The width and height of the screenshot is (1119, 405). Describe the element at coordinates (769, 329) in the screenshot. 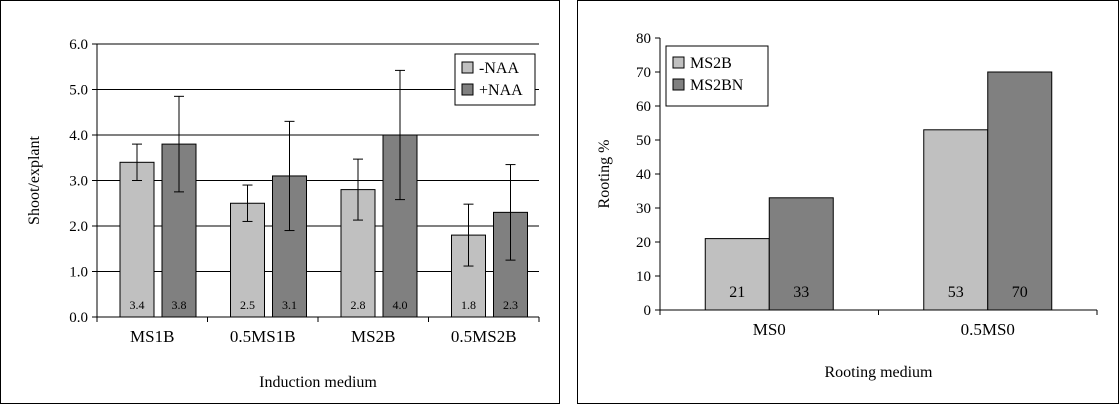

I see `x-tick-label: MS0` at that location.